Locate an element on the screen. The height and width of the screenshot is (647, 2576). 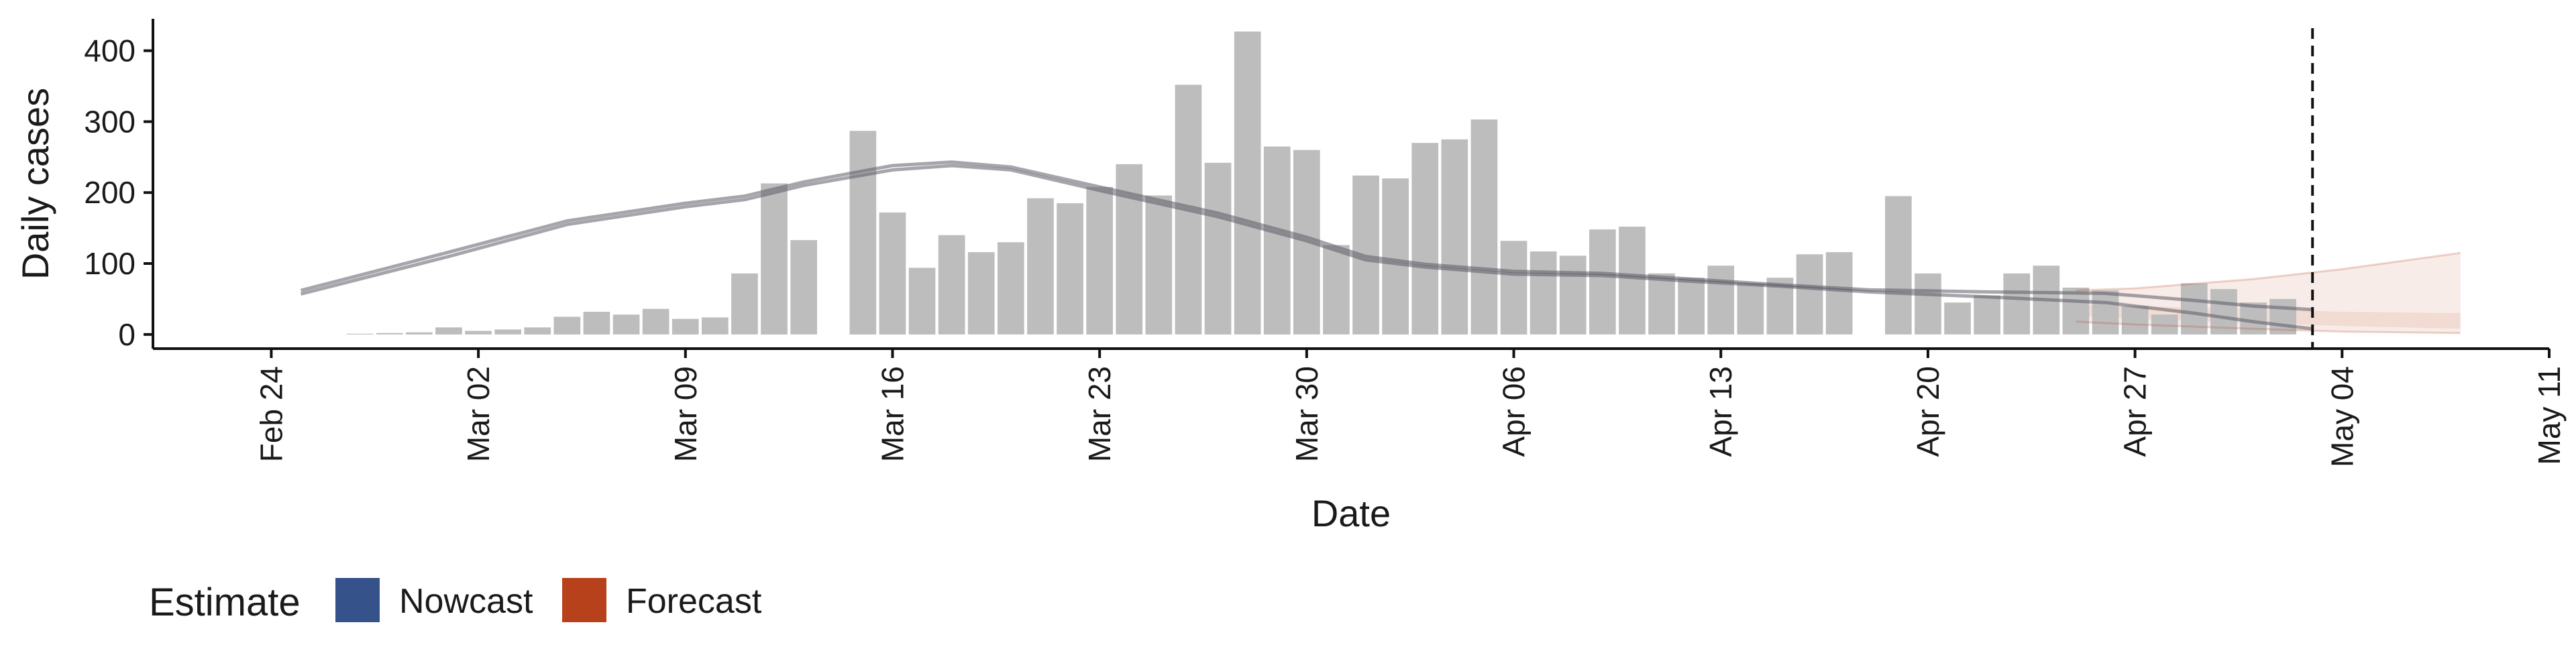
y-tick-label: 200 is located at coordinates (110, 192).